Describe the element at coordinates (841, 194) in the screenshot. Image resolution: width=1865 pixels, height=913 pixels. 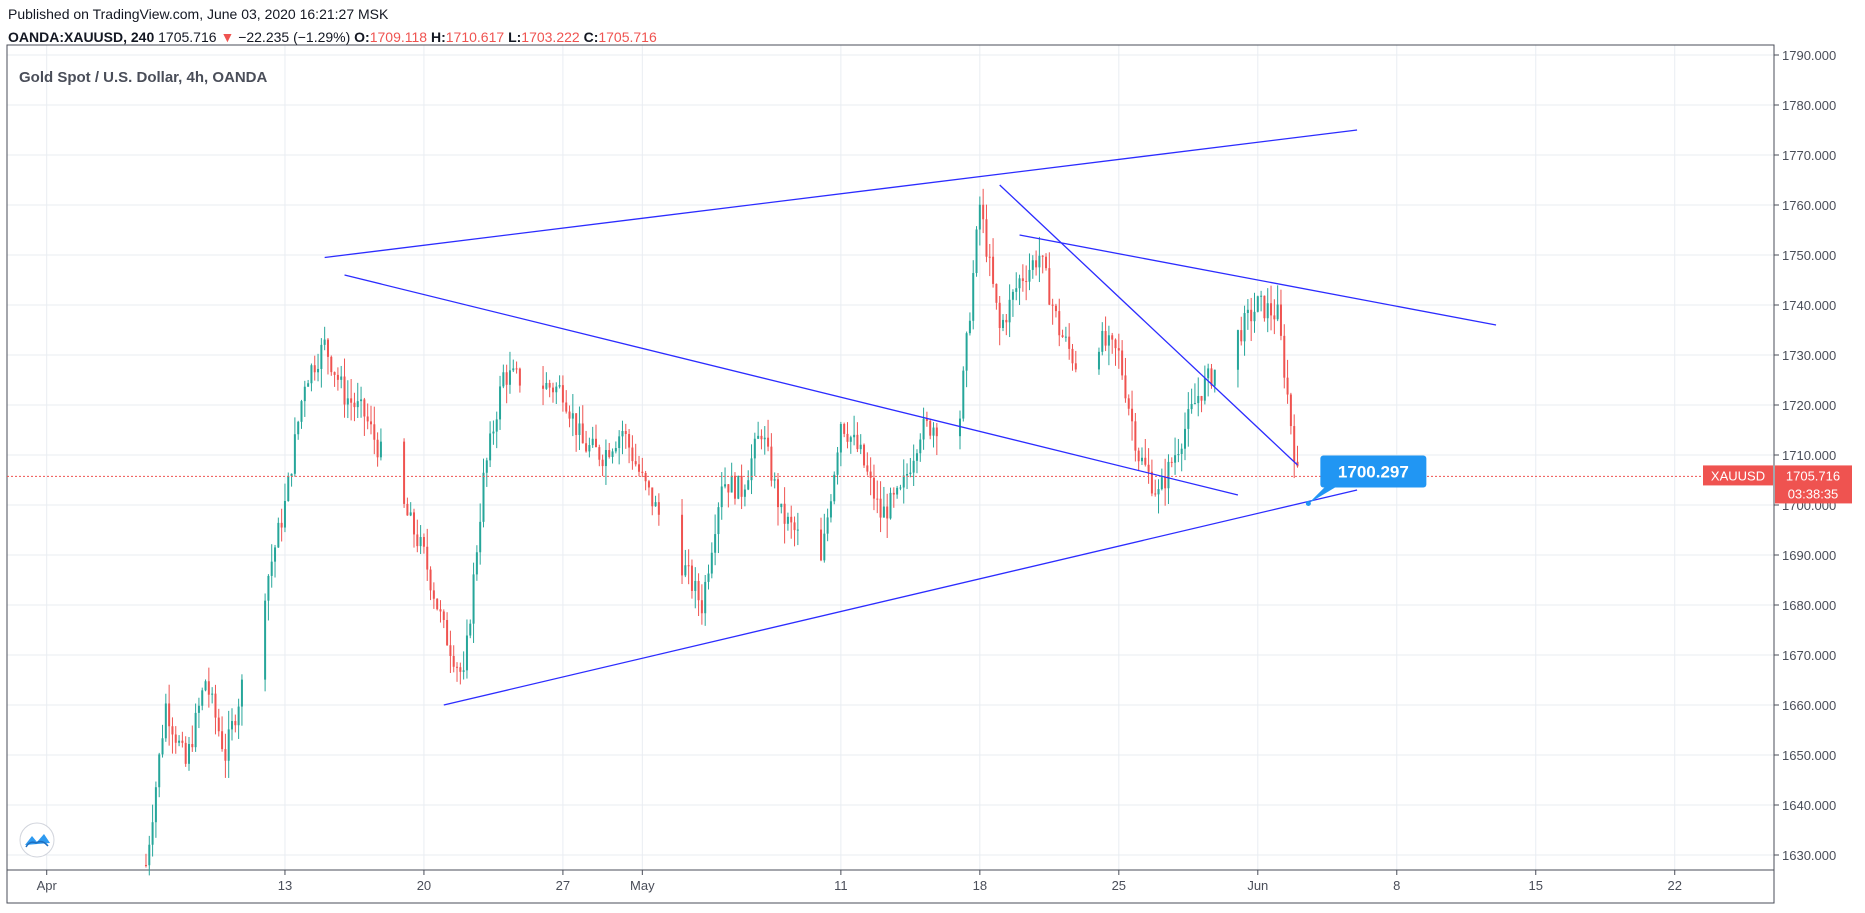
I see `trendline-upper-channel` at that location.